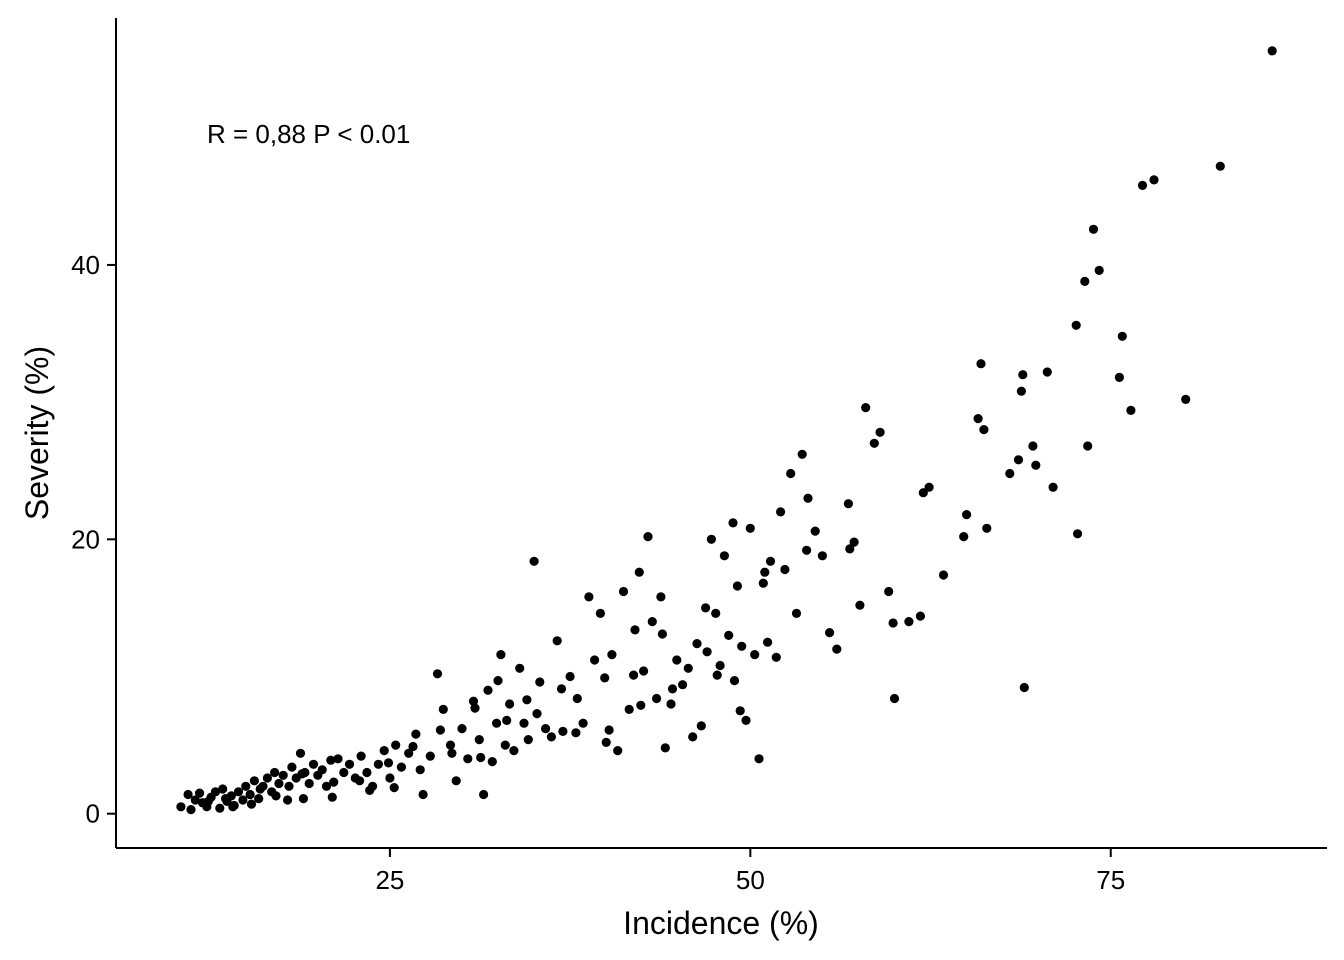  I want to click on x-axis-title: Incidence (%), so click(721, 923).